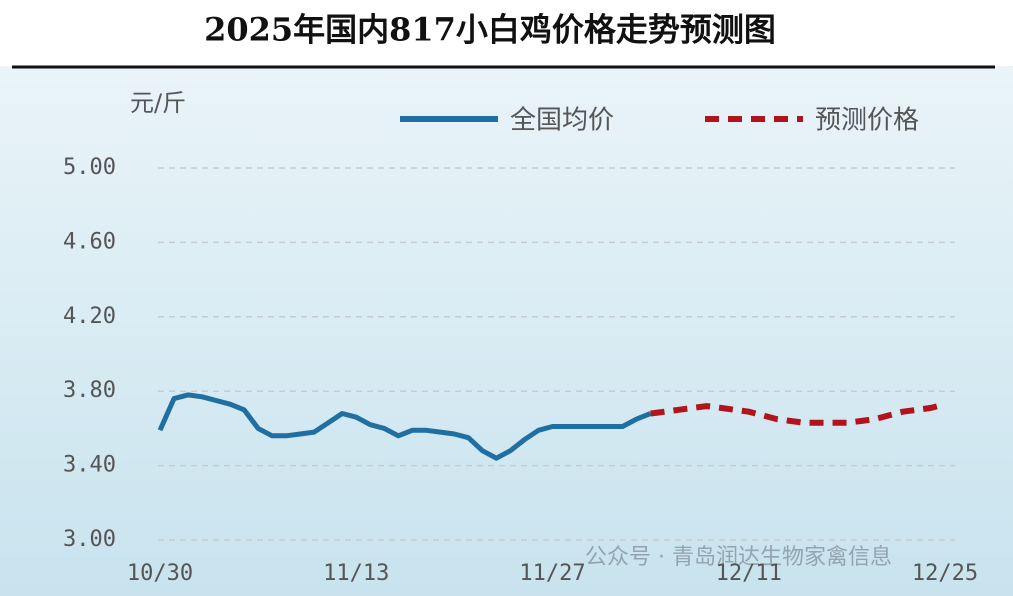  What do you see at coordinates (89, 241) in the screenshot?
I see `y-tick-label: 4.60` at bounding box center [89, 241].